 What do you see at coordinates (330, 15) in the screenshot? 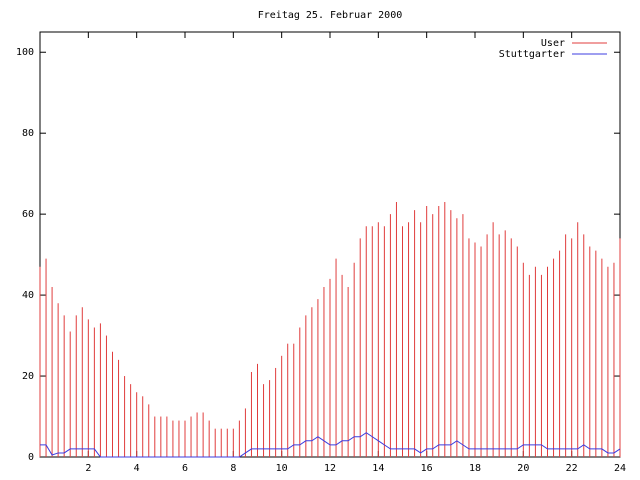
I see `chart-title: Freitag 25. Februar 2000` at bounding box center [330, 15].